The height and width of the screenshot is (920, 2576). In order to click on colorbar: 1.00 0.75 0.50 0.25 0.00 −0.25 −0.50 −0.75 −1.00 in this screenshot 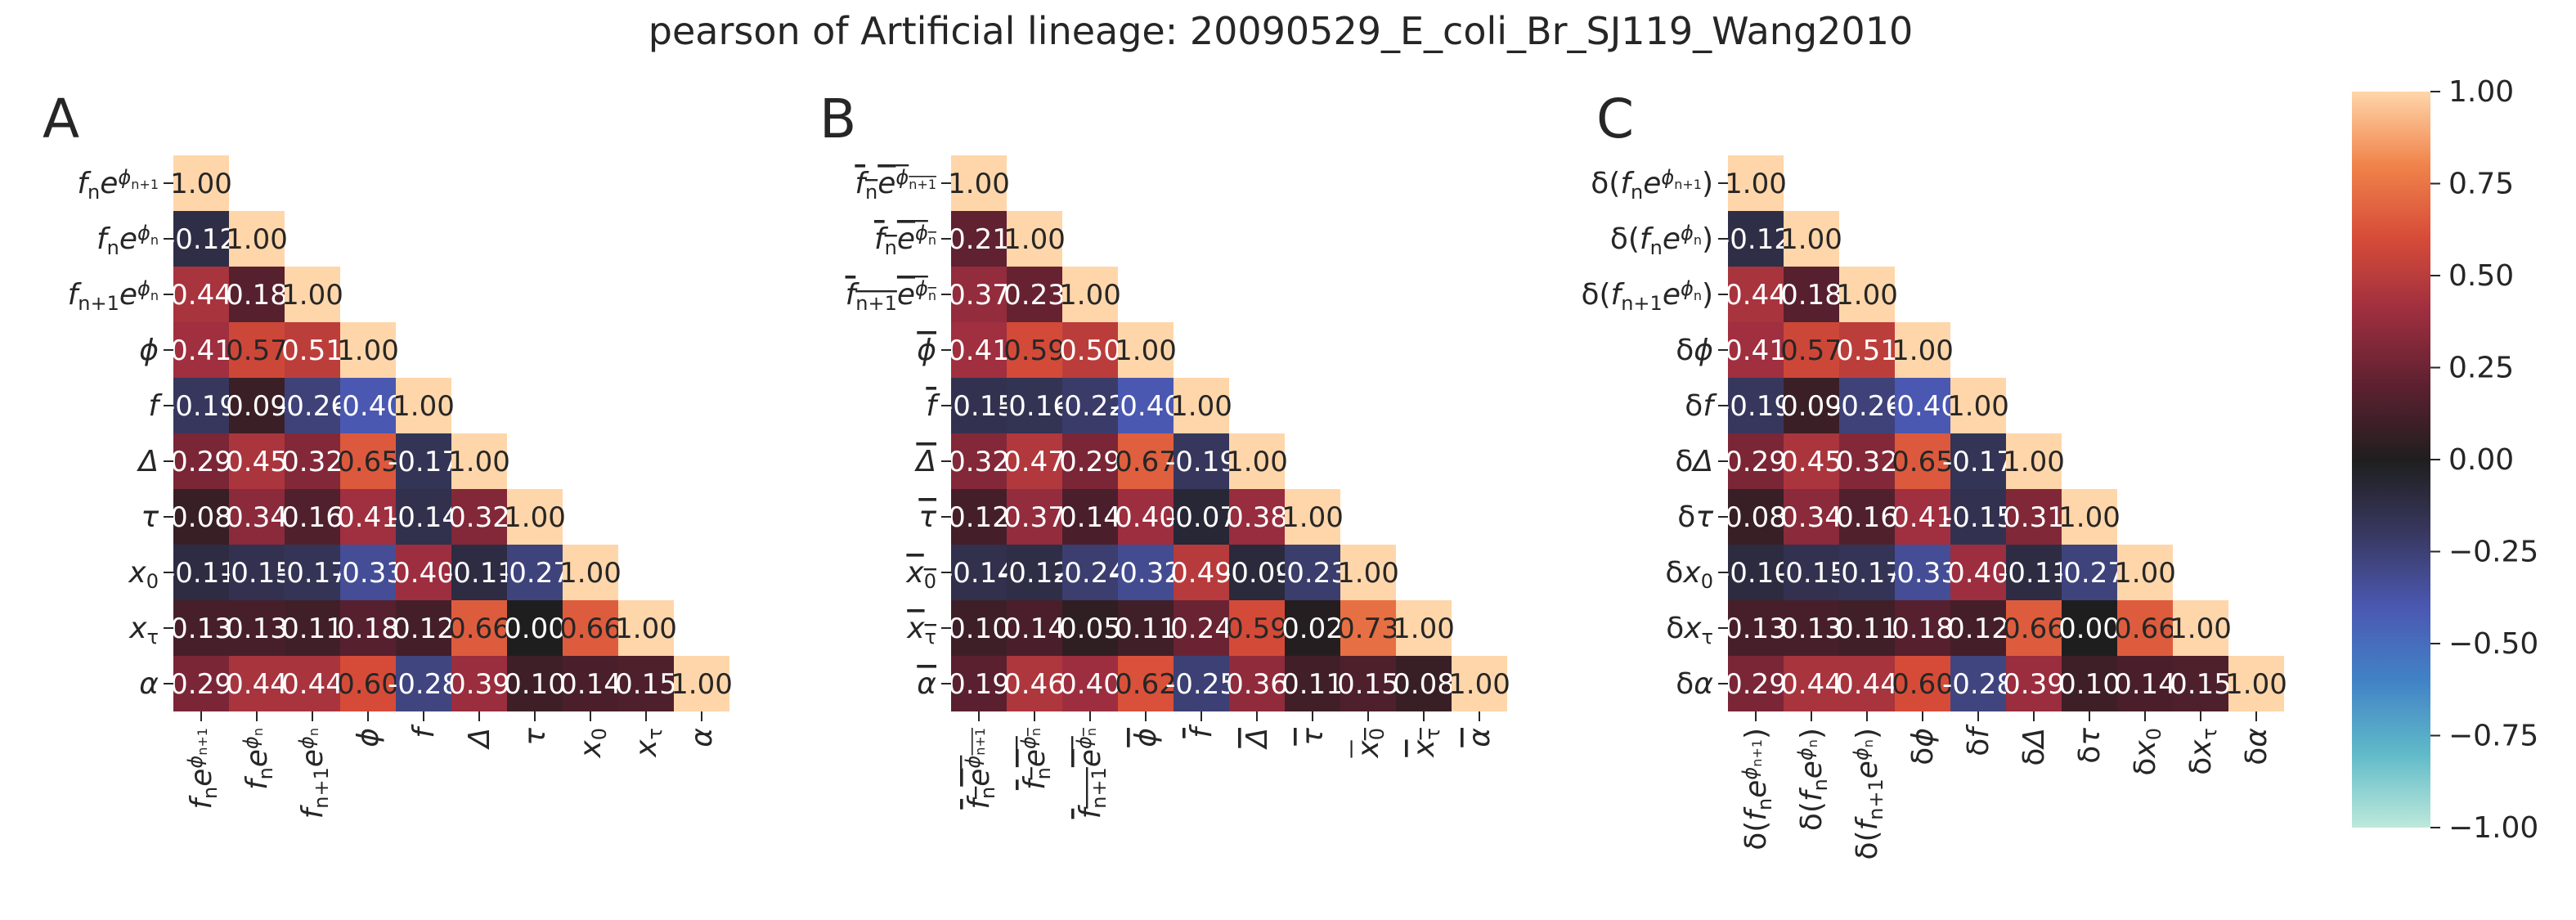, I will do `click(2445, 460)`.